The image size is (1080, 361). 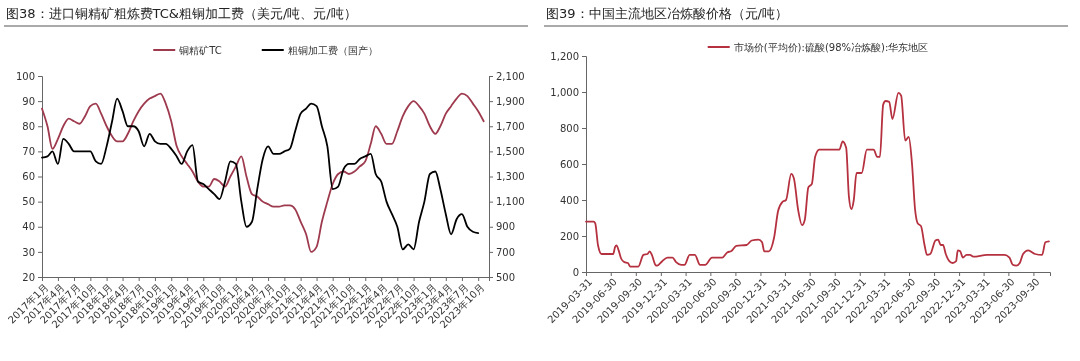 I want to click on y-tick-label: 1,200, so click(x=564, y=56).